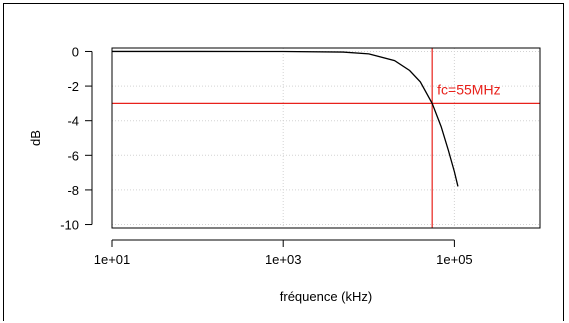 This screenshot has height=323, width=569. What do you see at coordinates (326, 296) in the screenshot?
I see `x-axis-label: fréquence (kHz)` at bounding box center [326, 296].